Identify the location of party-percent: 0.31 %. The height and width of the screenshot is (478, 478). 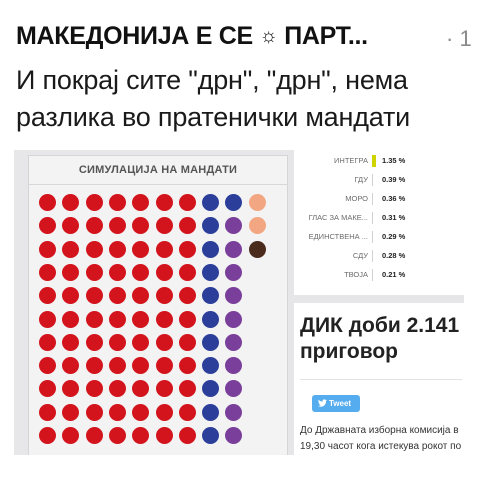
(394, 217).